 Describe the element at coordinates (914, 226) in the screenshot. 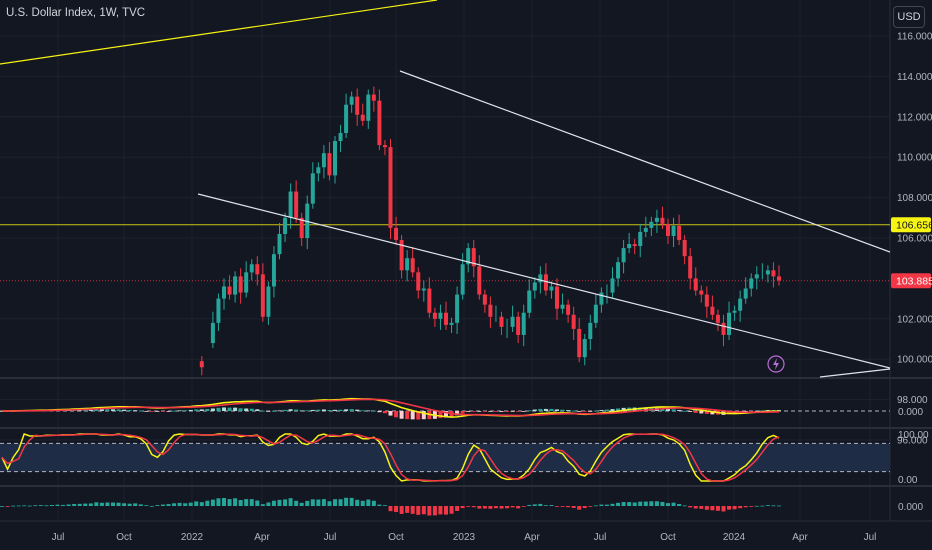

I see `resistance-price-label: 106.656` at that location.